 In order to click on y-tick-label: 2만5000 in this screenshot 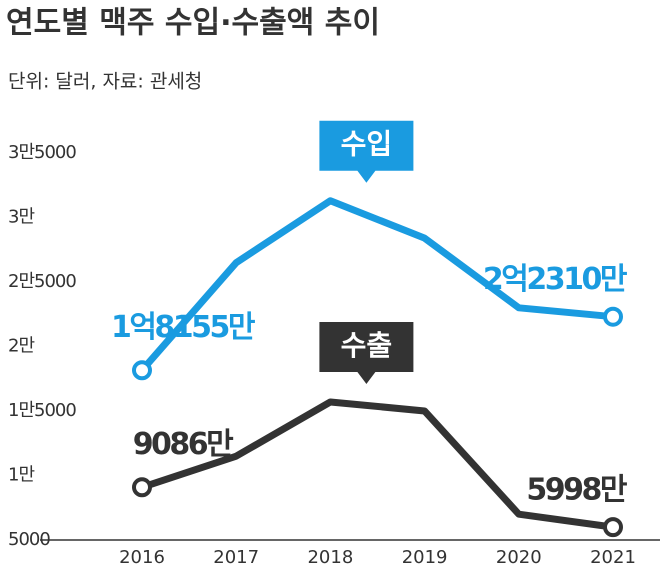, I will do `click(42, 281)`.